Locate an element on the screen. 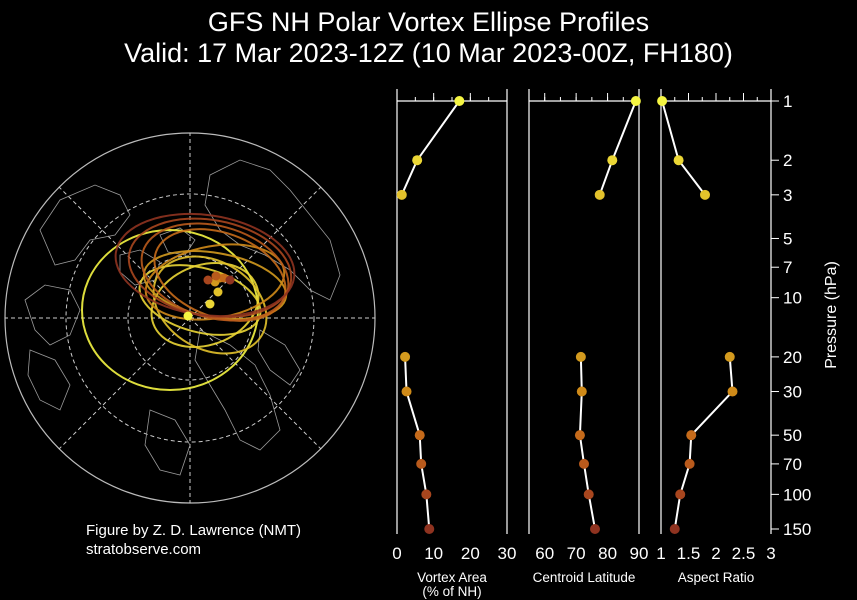 The height and width of the screenshot is (600, 857). y-tick-label: 5 is located at coordinates (787, 238).